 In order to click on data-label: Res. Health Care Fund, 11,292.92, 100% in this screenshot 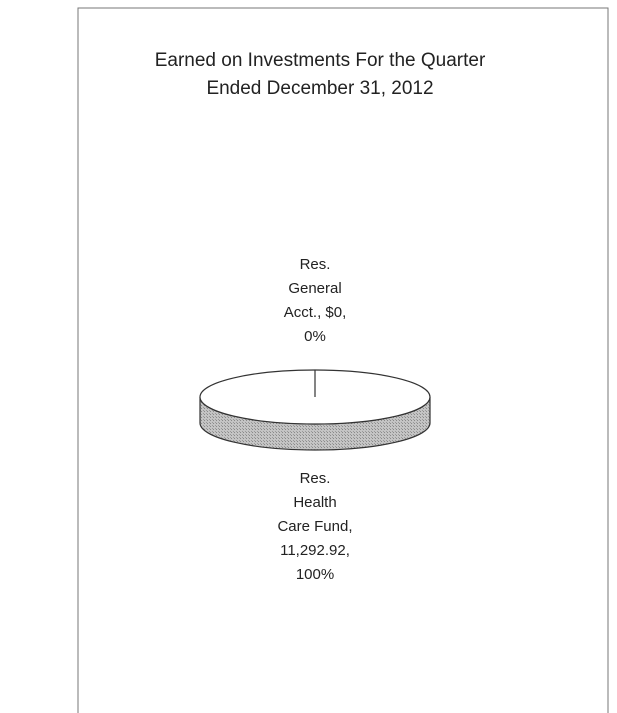, I will do `click(315, 526)`.